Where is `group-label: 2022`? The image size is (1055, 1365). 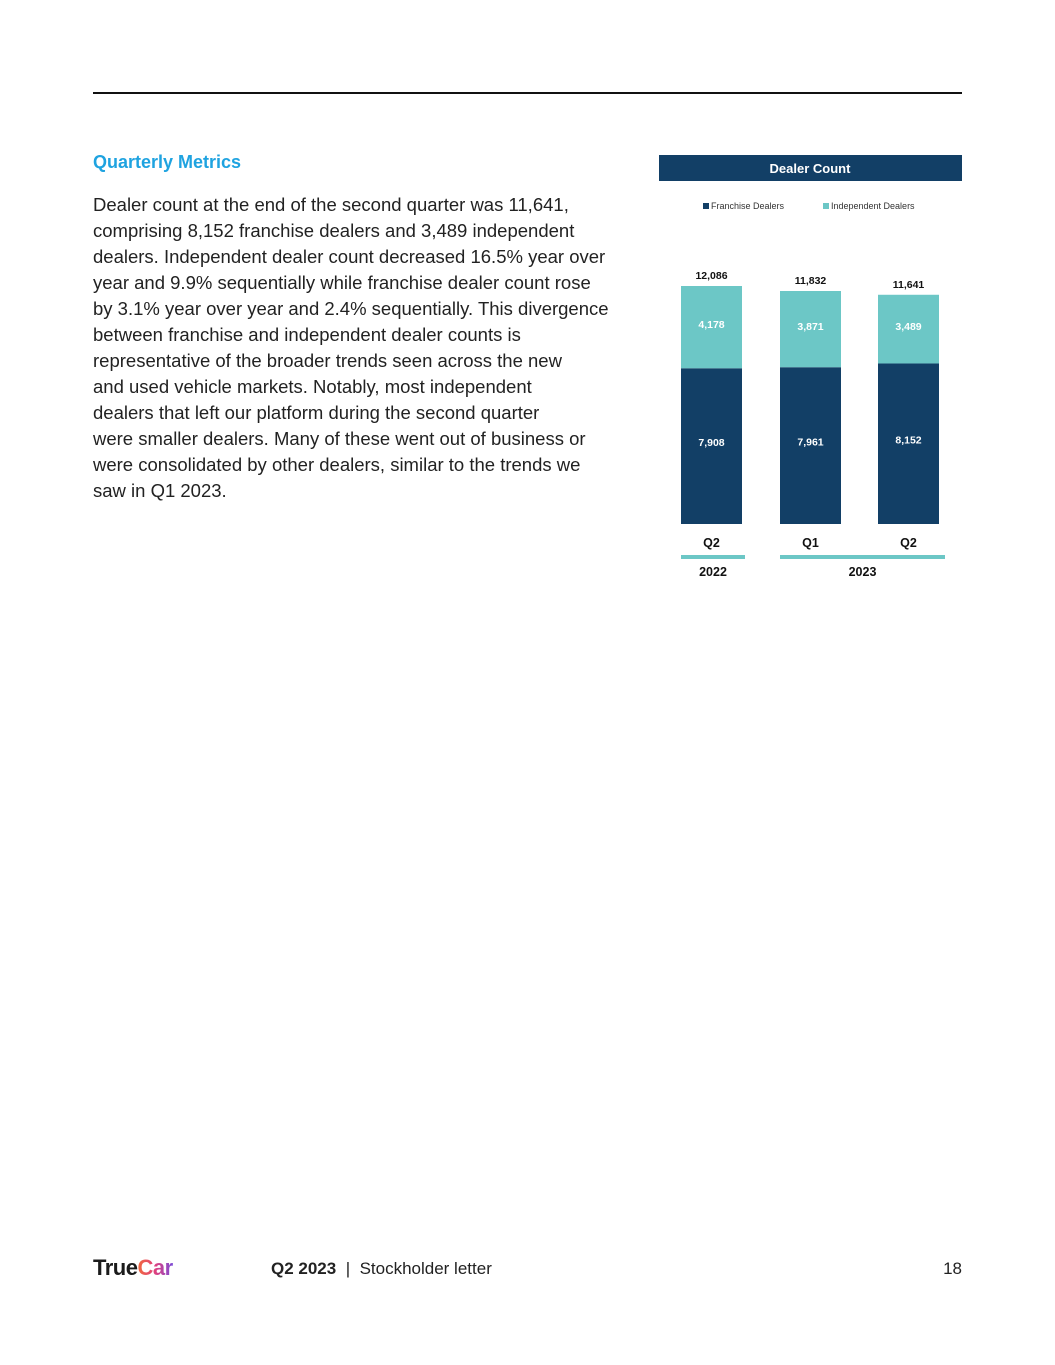 group-label: 2022 is located at coordinates (713, 572).